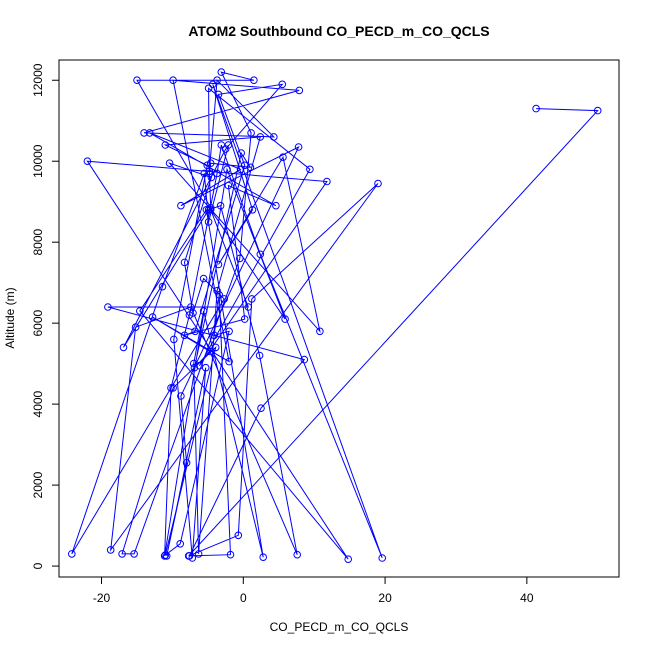  I want to click on y-tick-label: 2000, so click(38, 484).